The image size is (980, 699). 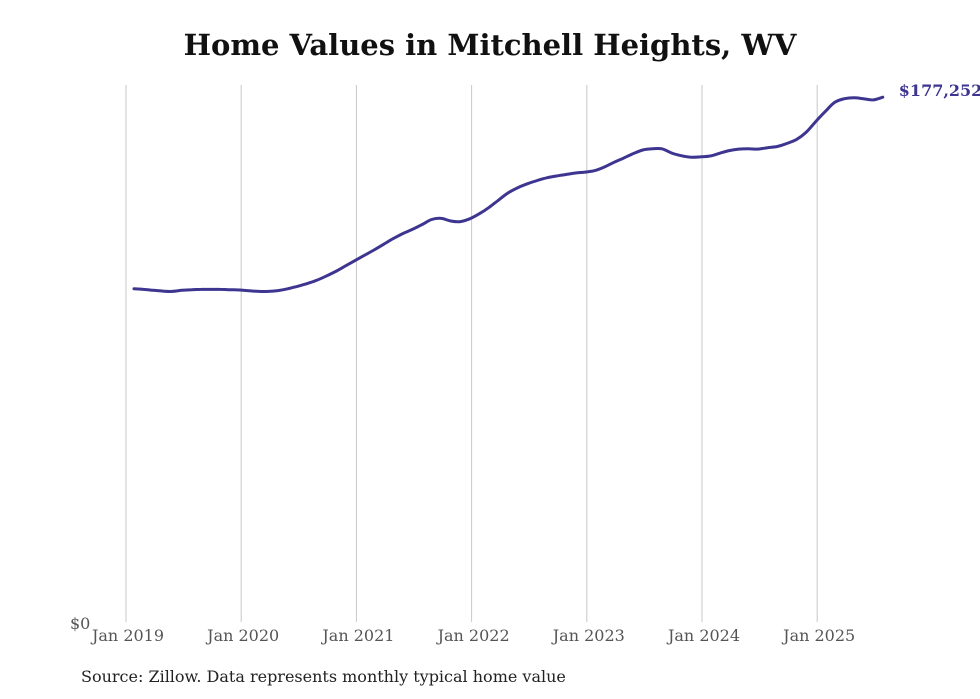 What do you see at coordinates (357, 635) in the screenshot?
I see `x-tick-label: Jan 2021` at bounding box center [357, 635].